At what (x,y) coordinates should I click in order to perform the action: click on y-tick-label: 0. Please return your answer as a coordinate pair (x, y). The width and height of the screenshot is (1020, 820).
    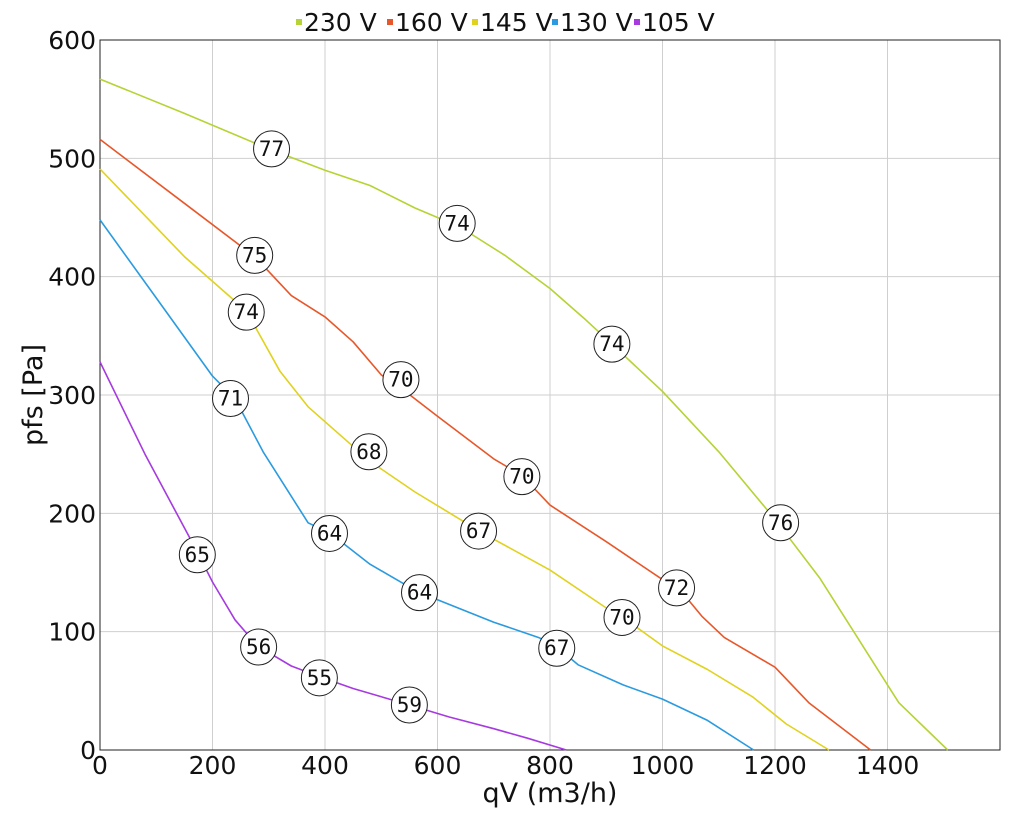
    Looking at the image, I should click on (88, 750).